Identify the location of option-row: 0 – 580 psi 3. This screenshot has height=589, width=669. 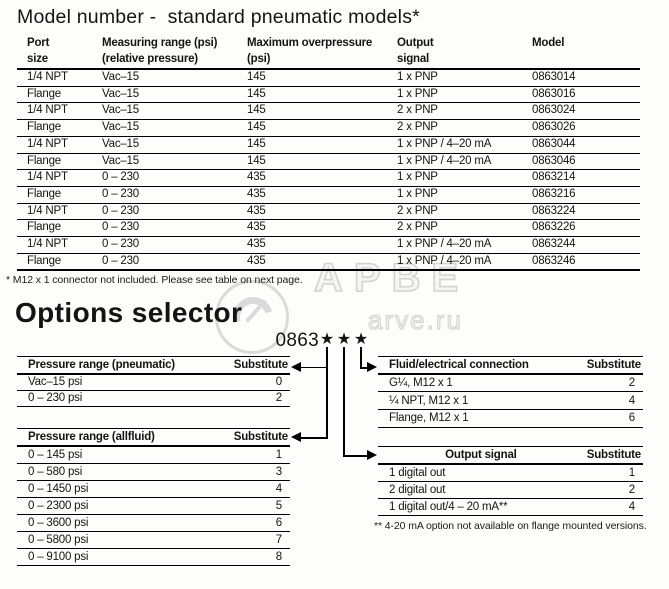
(153, 472).